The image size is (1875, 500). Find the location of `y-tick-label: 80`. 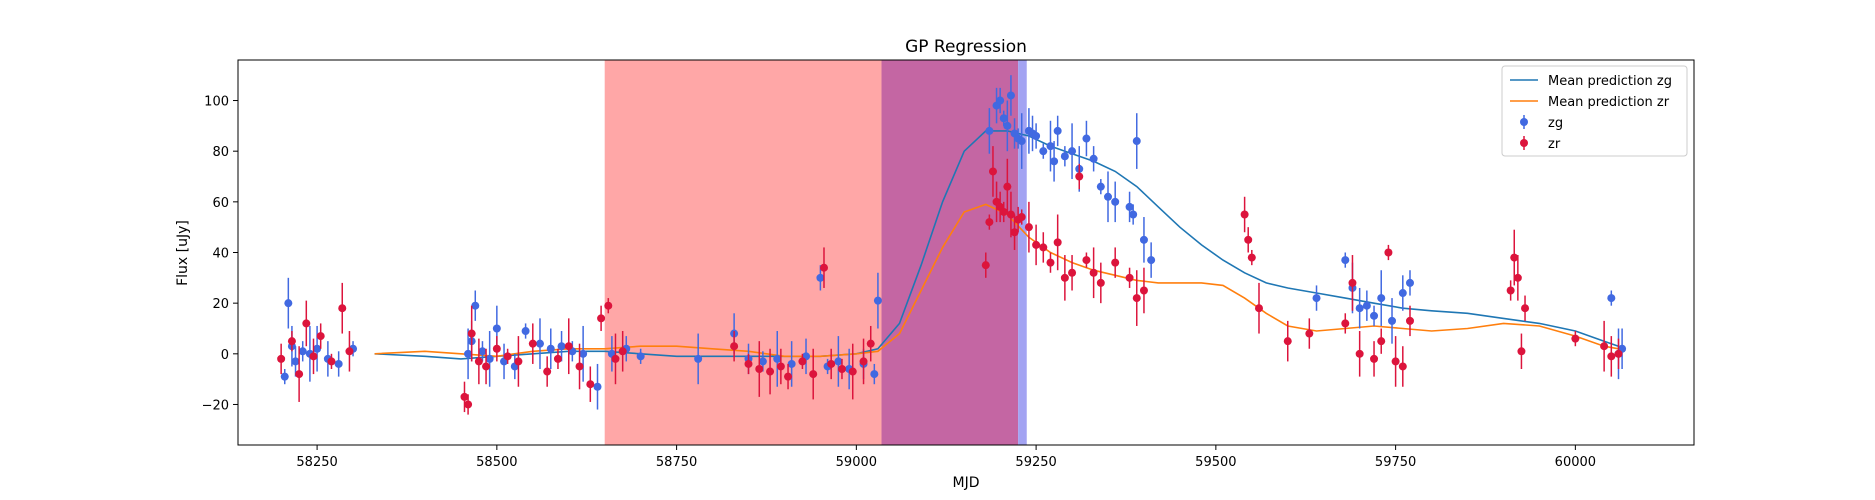

y-tick-label: 80 is located at coordinates (220, 152).